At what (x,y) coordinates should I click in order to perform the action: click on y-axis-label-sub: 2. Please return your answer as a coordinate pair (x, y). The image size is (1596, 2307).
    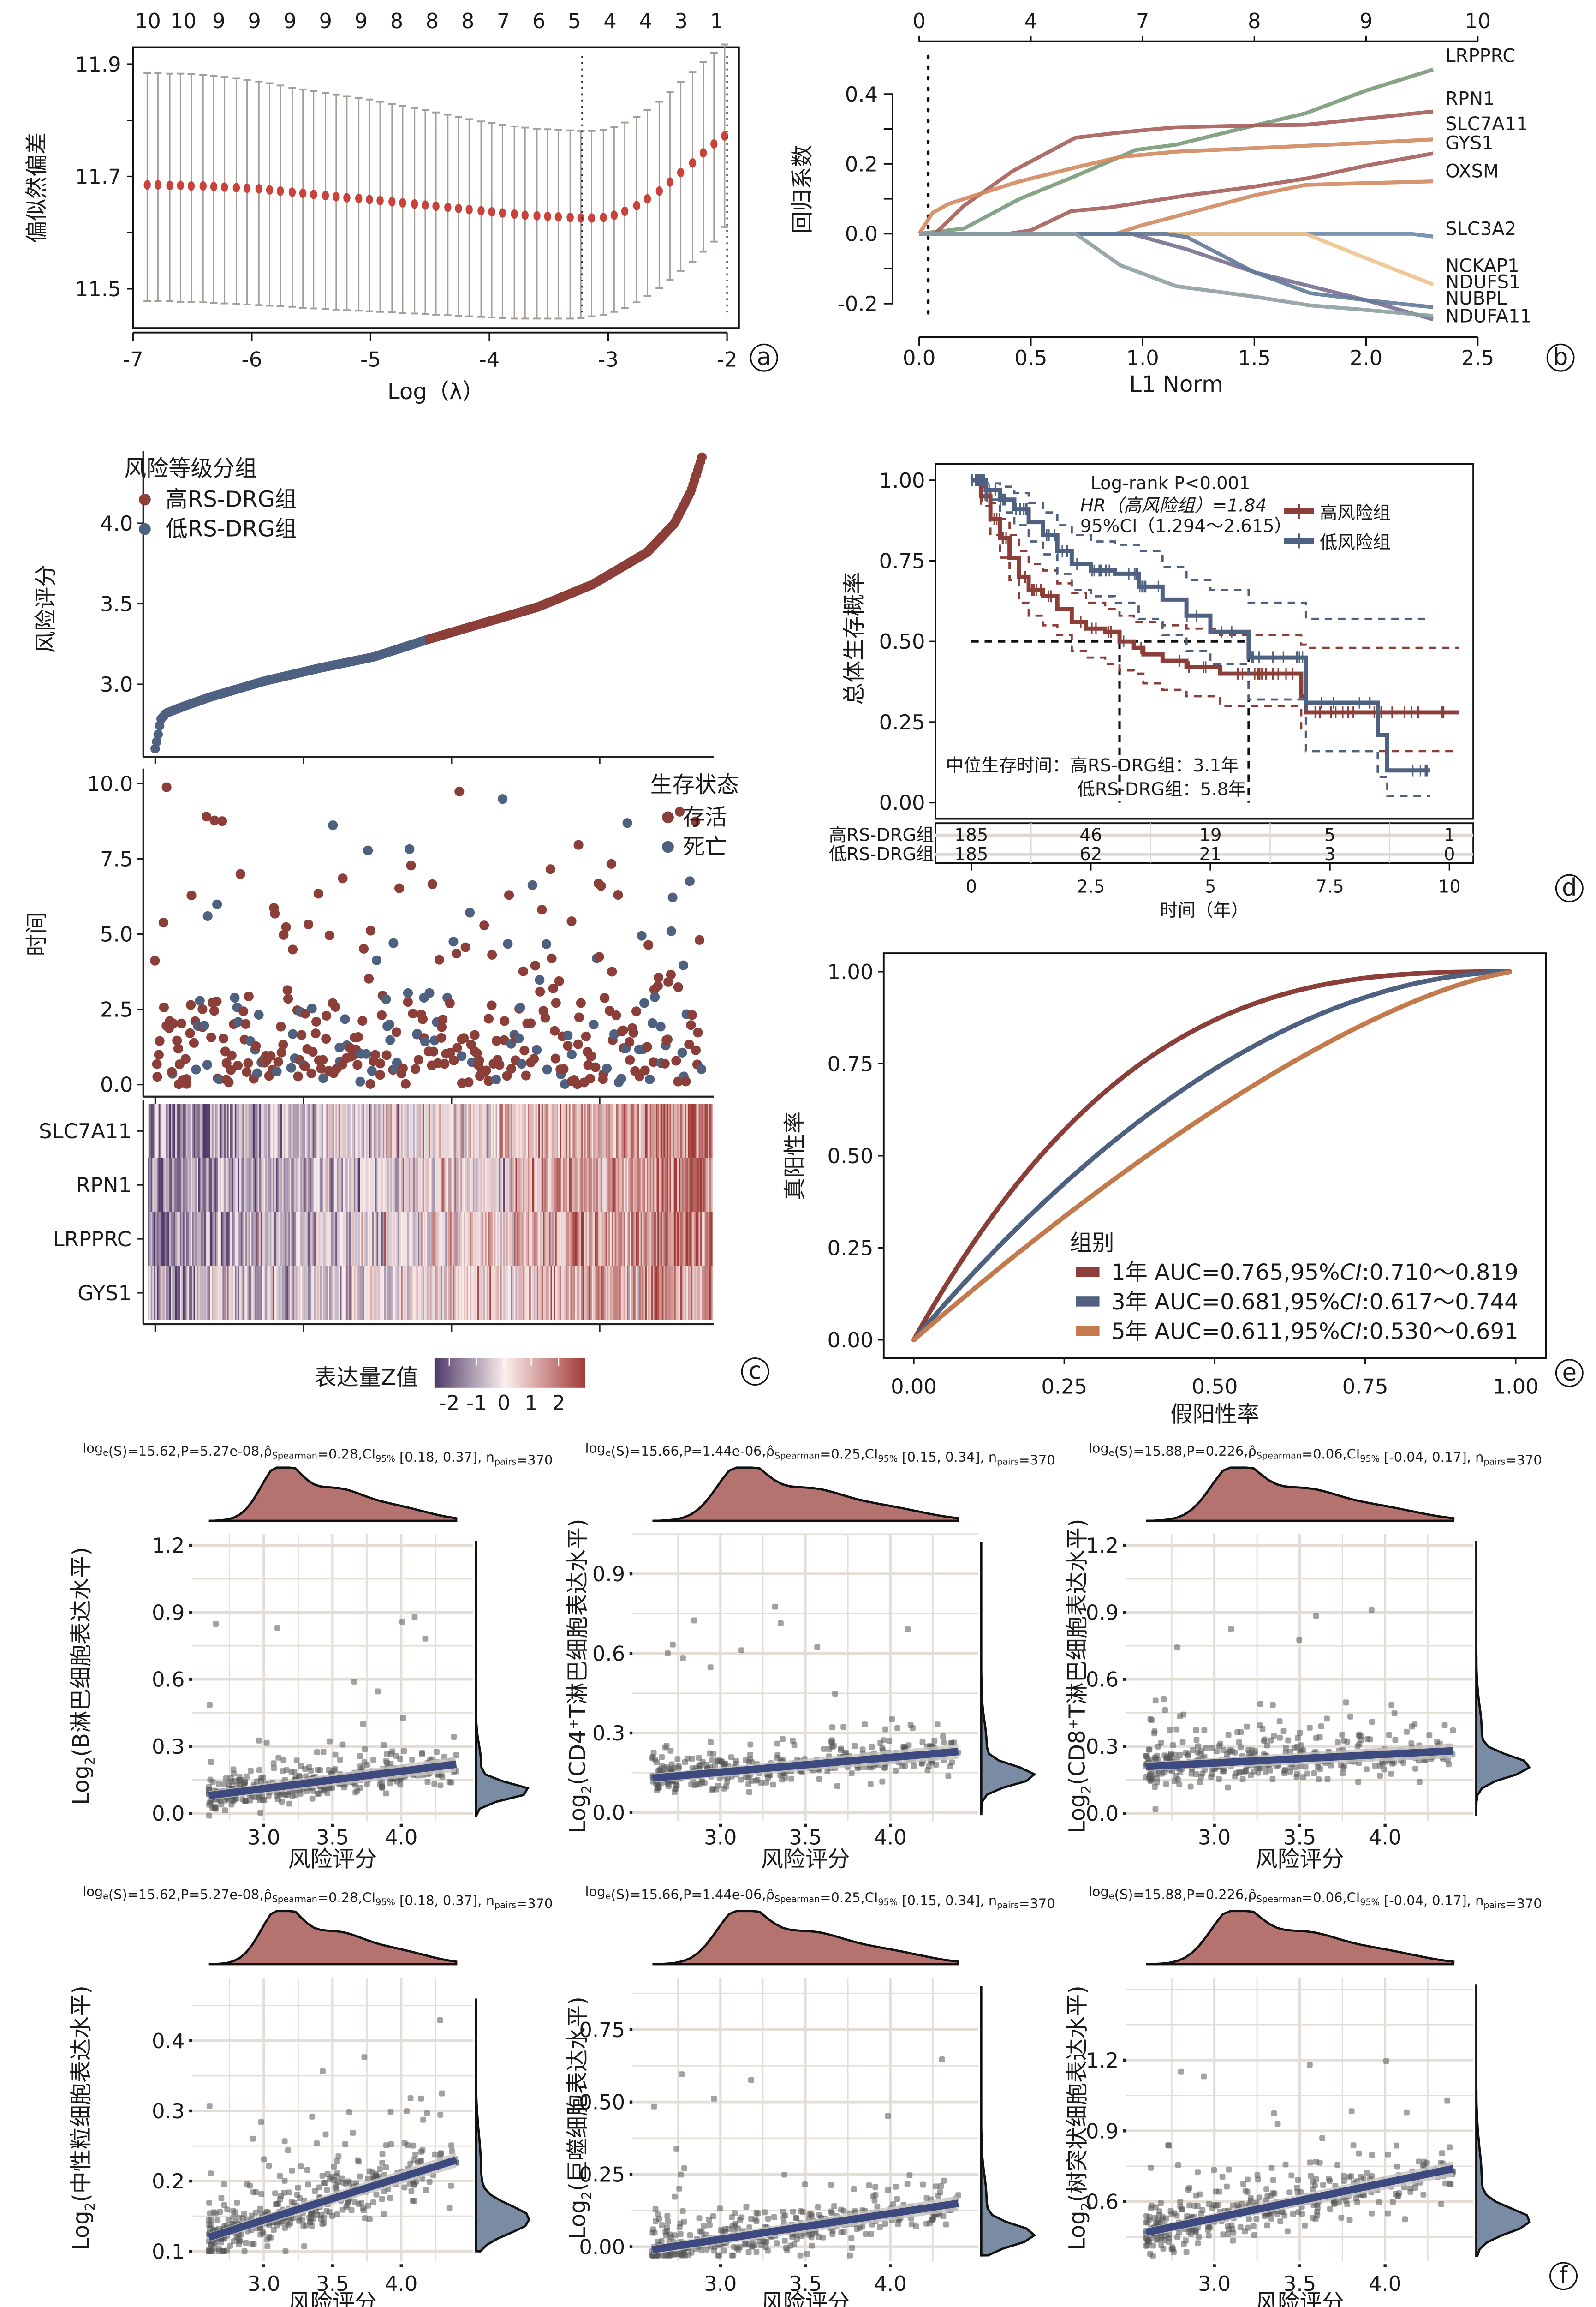
    Looking at the image, I should click on (586, 1789).